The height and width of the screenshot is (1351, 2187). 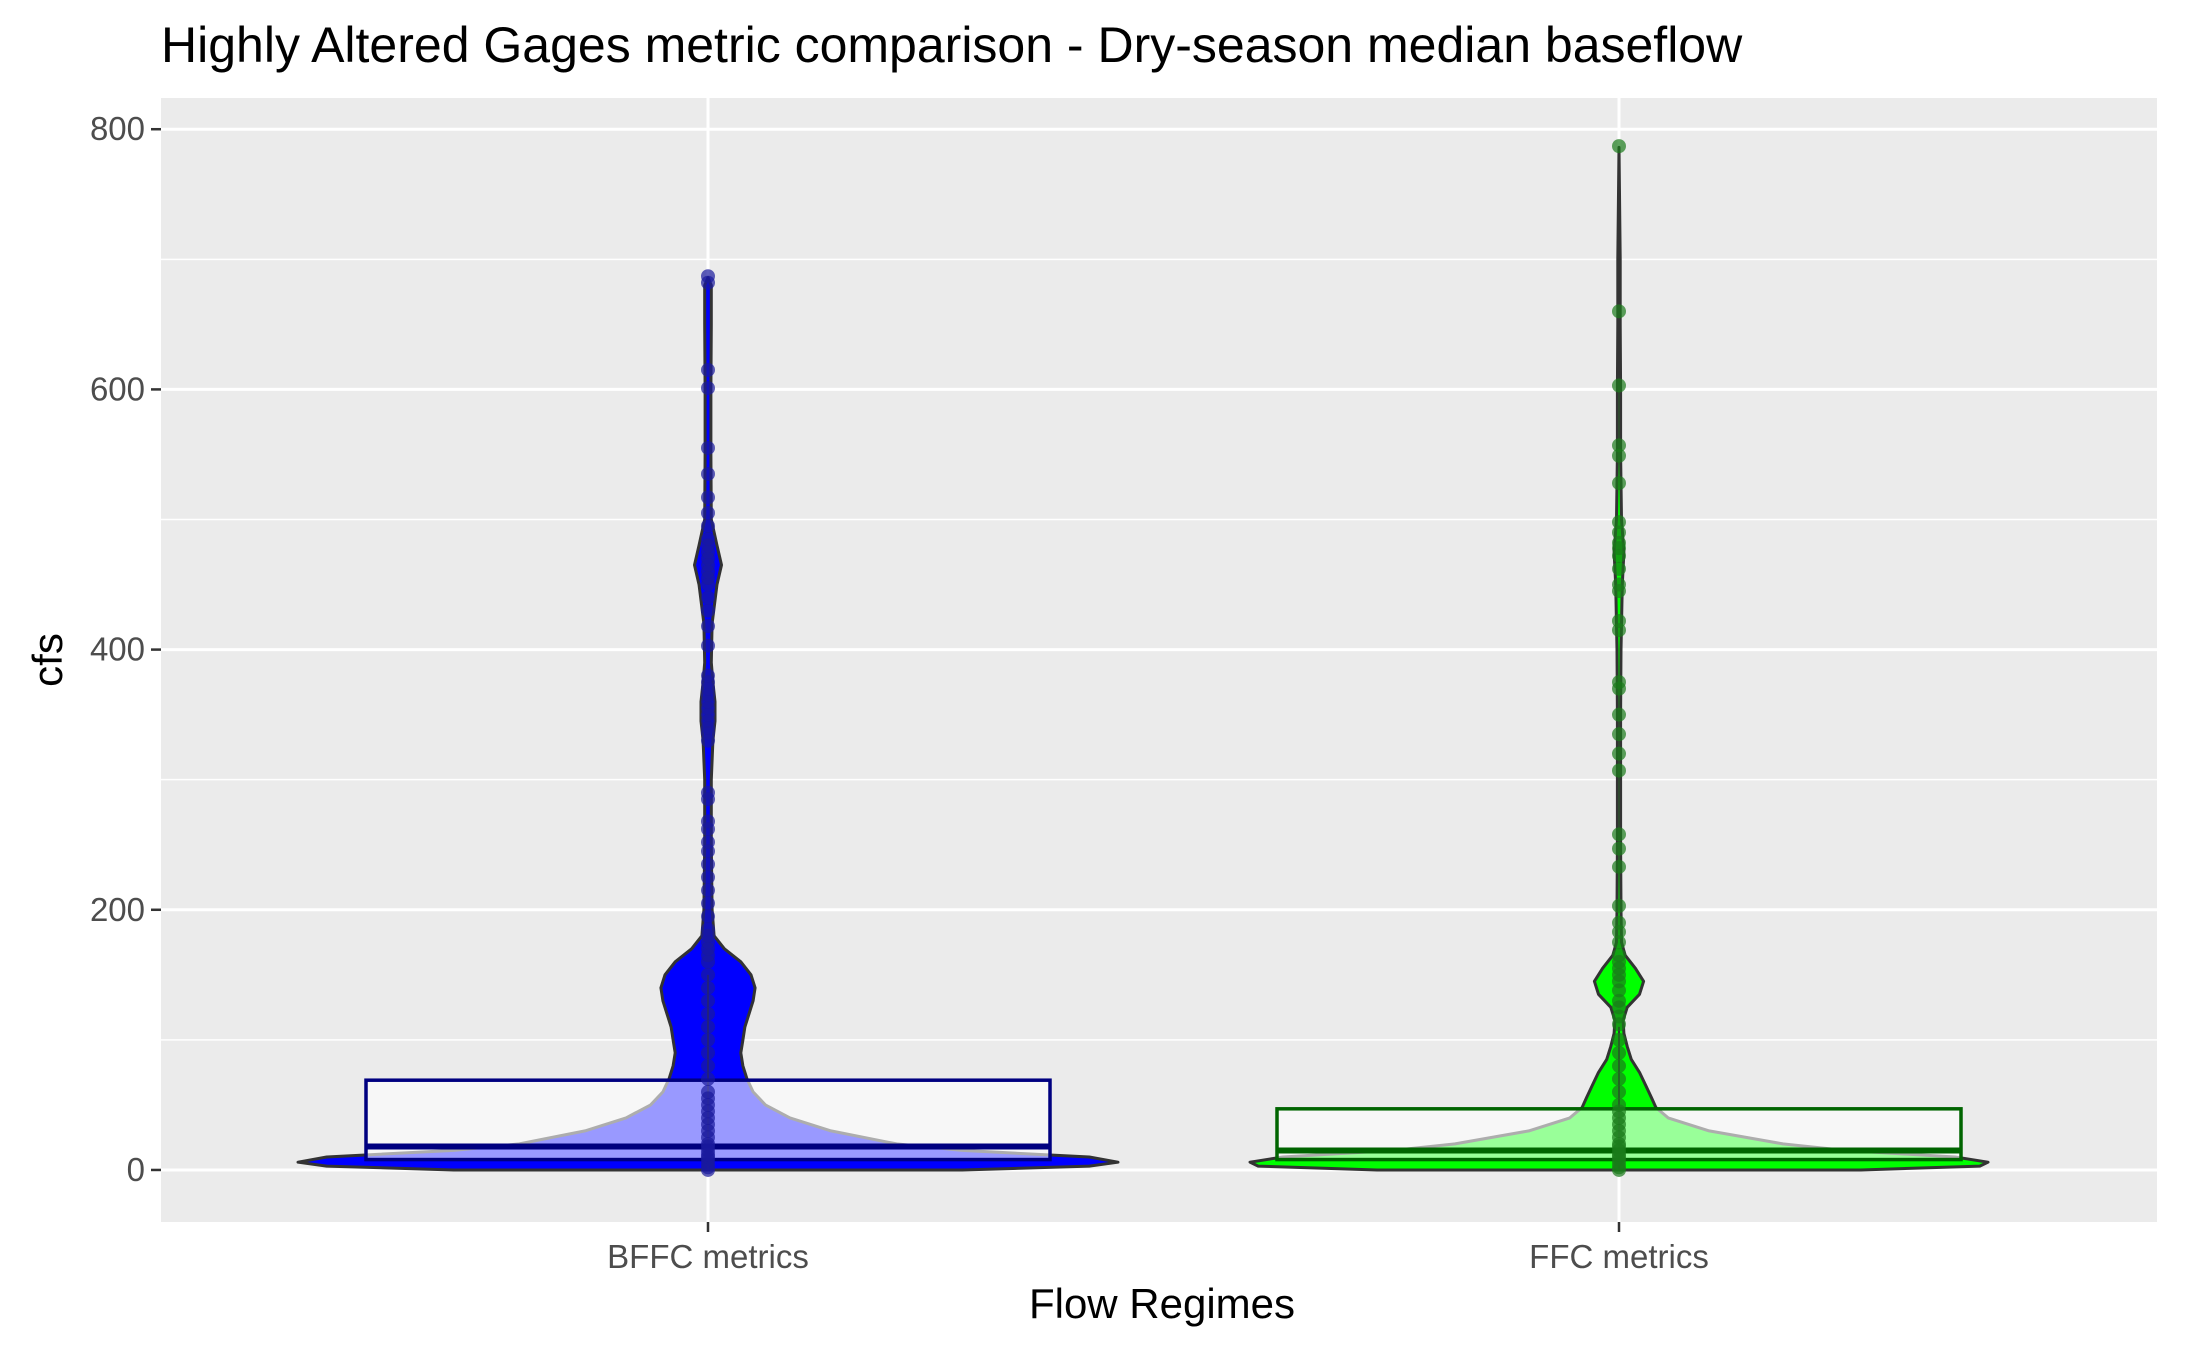 I want to click on x-tick-label: BFFC metrics, so click(x=708, y=1256).